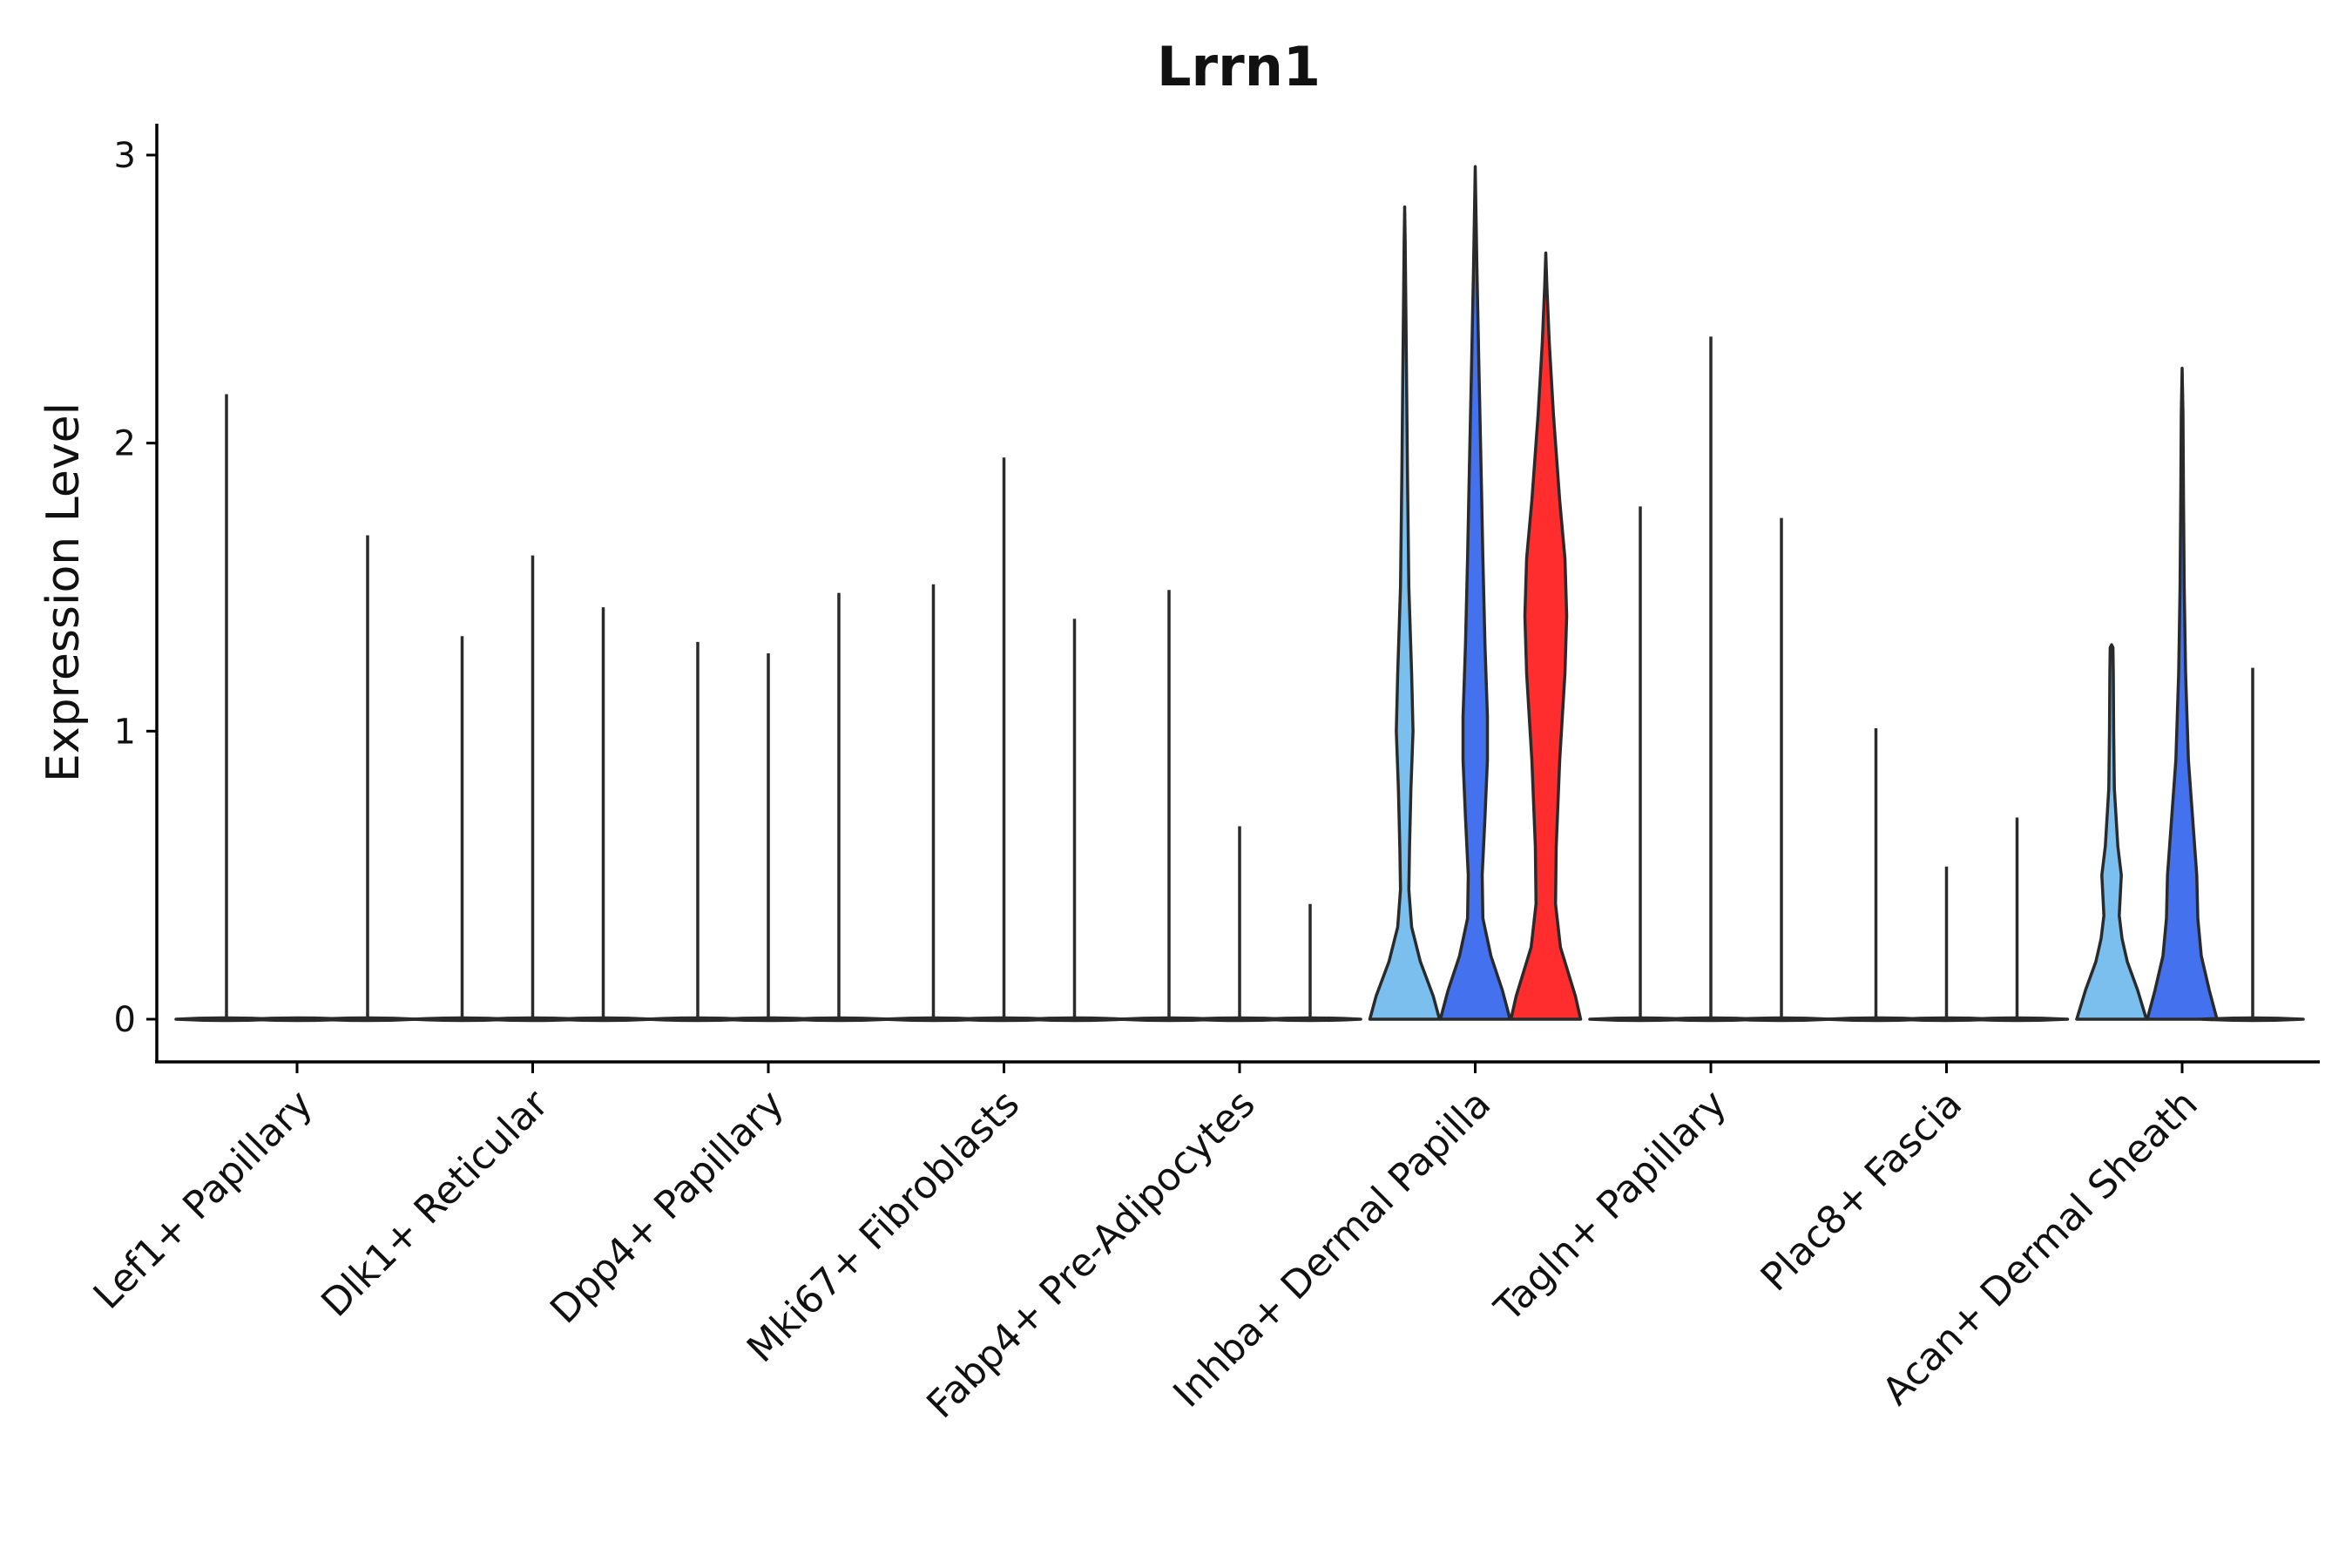 Image resolution: width=2352 pixels, height=1568 pixels. What do you see at coordinates (125, 156) in the screenshot?
I see `y-tick-label: 3` at bounding box center [125, 156].